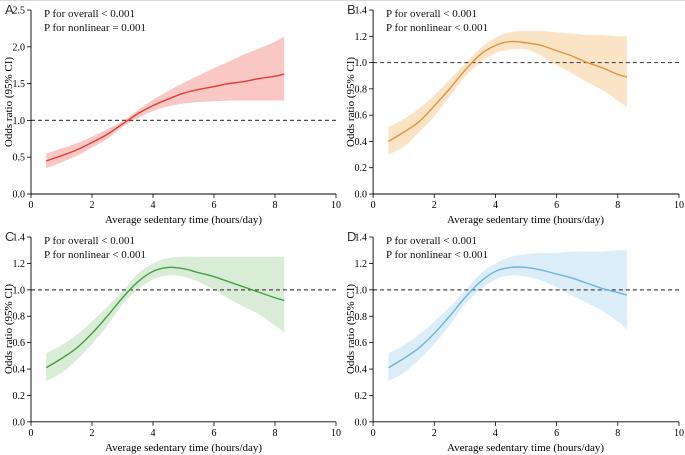 The image size is (685, 455). What do you see at coordinates (352, 236) in the screenshot?
I see `panel-letter: D` at bounding box center [352, 236].